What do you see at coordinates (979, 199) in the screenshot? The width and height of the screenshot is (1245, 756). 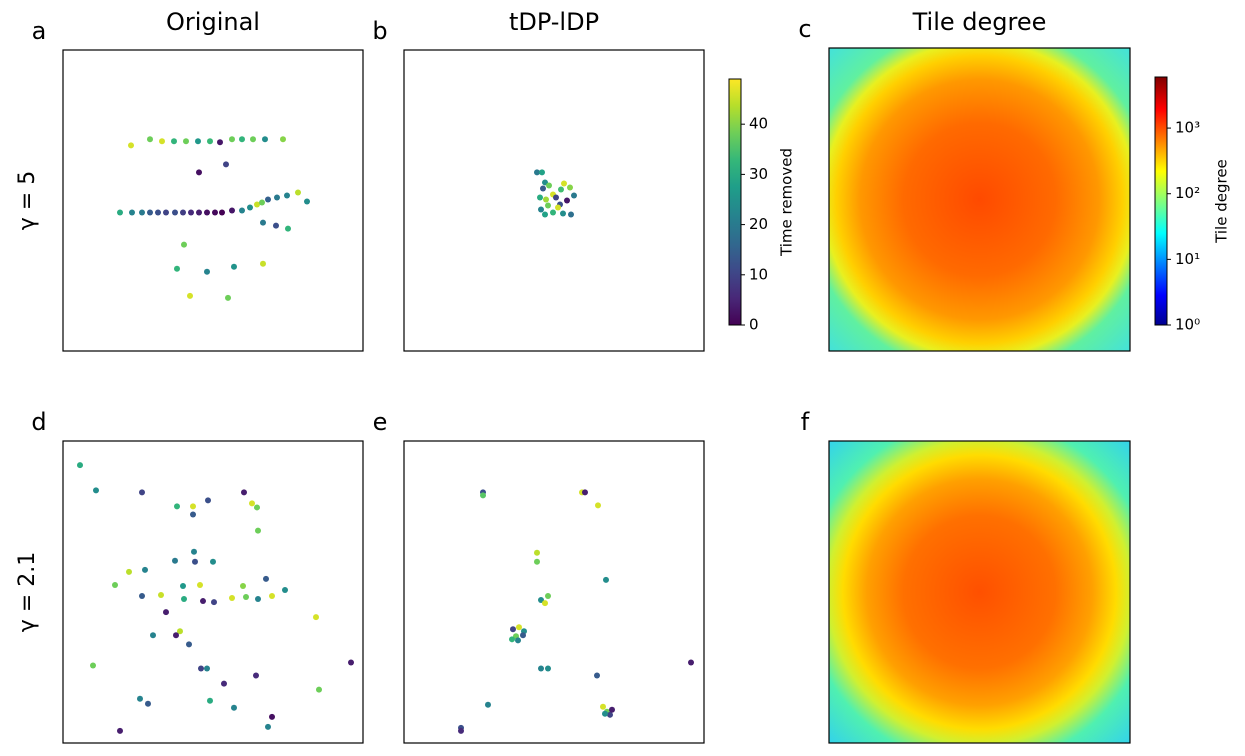 I see `heatmap-image` at bounding box center [979, 199].